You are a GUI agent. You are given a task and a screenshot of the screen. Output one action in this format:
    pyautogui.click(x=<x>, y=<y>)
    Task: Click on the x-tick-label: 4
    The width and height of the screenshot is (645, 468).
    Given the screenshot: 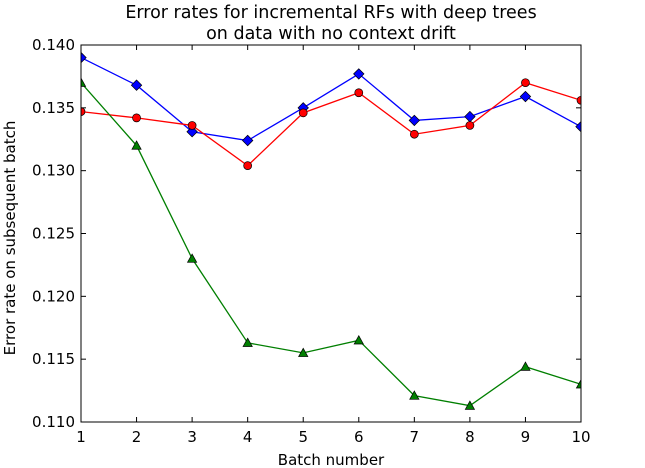 What is the action you would take?
    pyautogui.click(x=248, y=437)
    